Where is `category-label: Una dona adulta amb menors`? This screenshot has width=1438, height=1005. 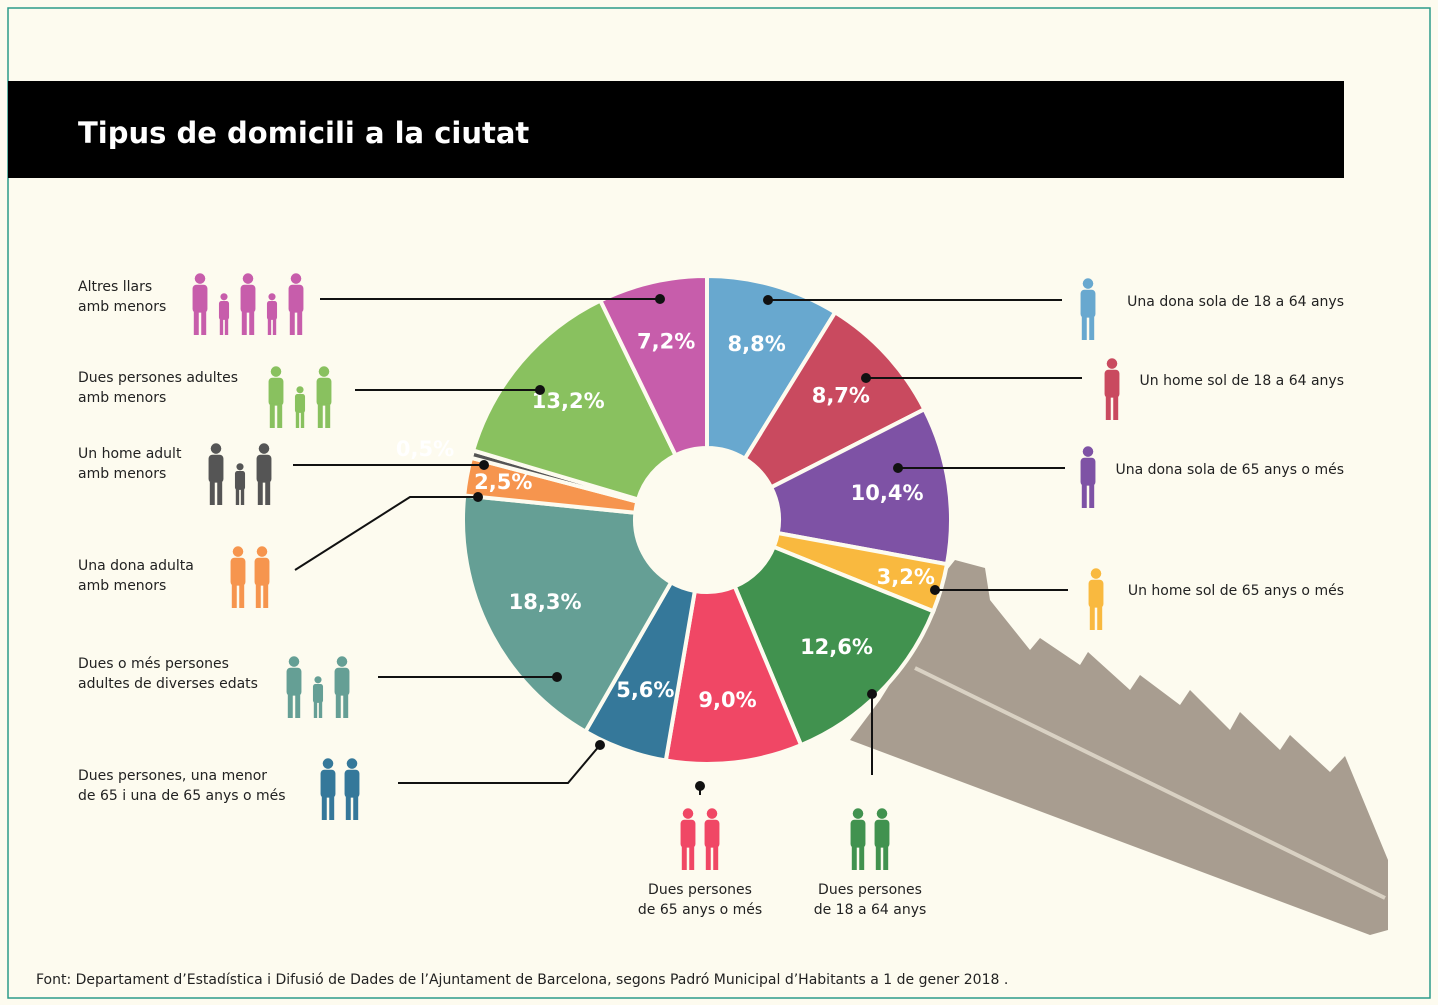 category-label: Una dona adulta amb menors is located at coordinates (136, 576).